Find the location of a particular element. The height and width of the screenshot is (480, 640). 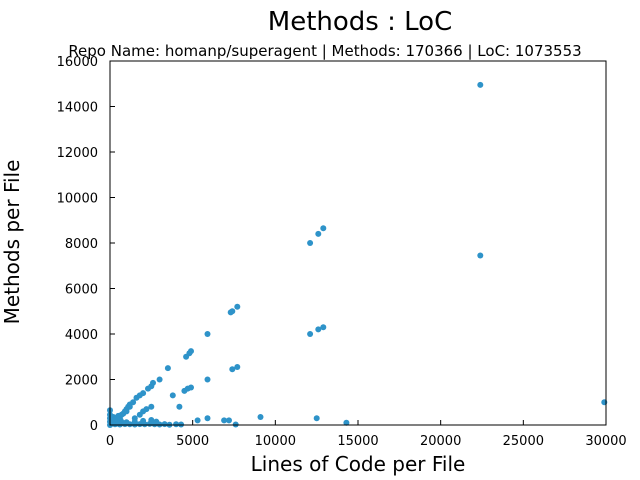

y-tick-label-5: 10000 is located at coordinates (77, 199).